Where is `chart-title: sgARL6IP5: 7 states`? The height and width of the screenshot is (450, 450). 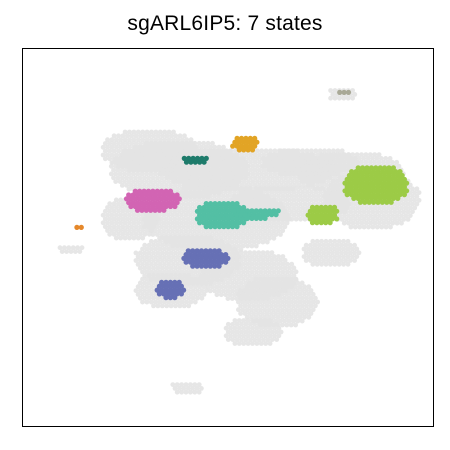
chart-title: sgARL6IP5: 7 states is located at coordinates (225, 23).